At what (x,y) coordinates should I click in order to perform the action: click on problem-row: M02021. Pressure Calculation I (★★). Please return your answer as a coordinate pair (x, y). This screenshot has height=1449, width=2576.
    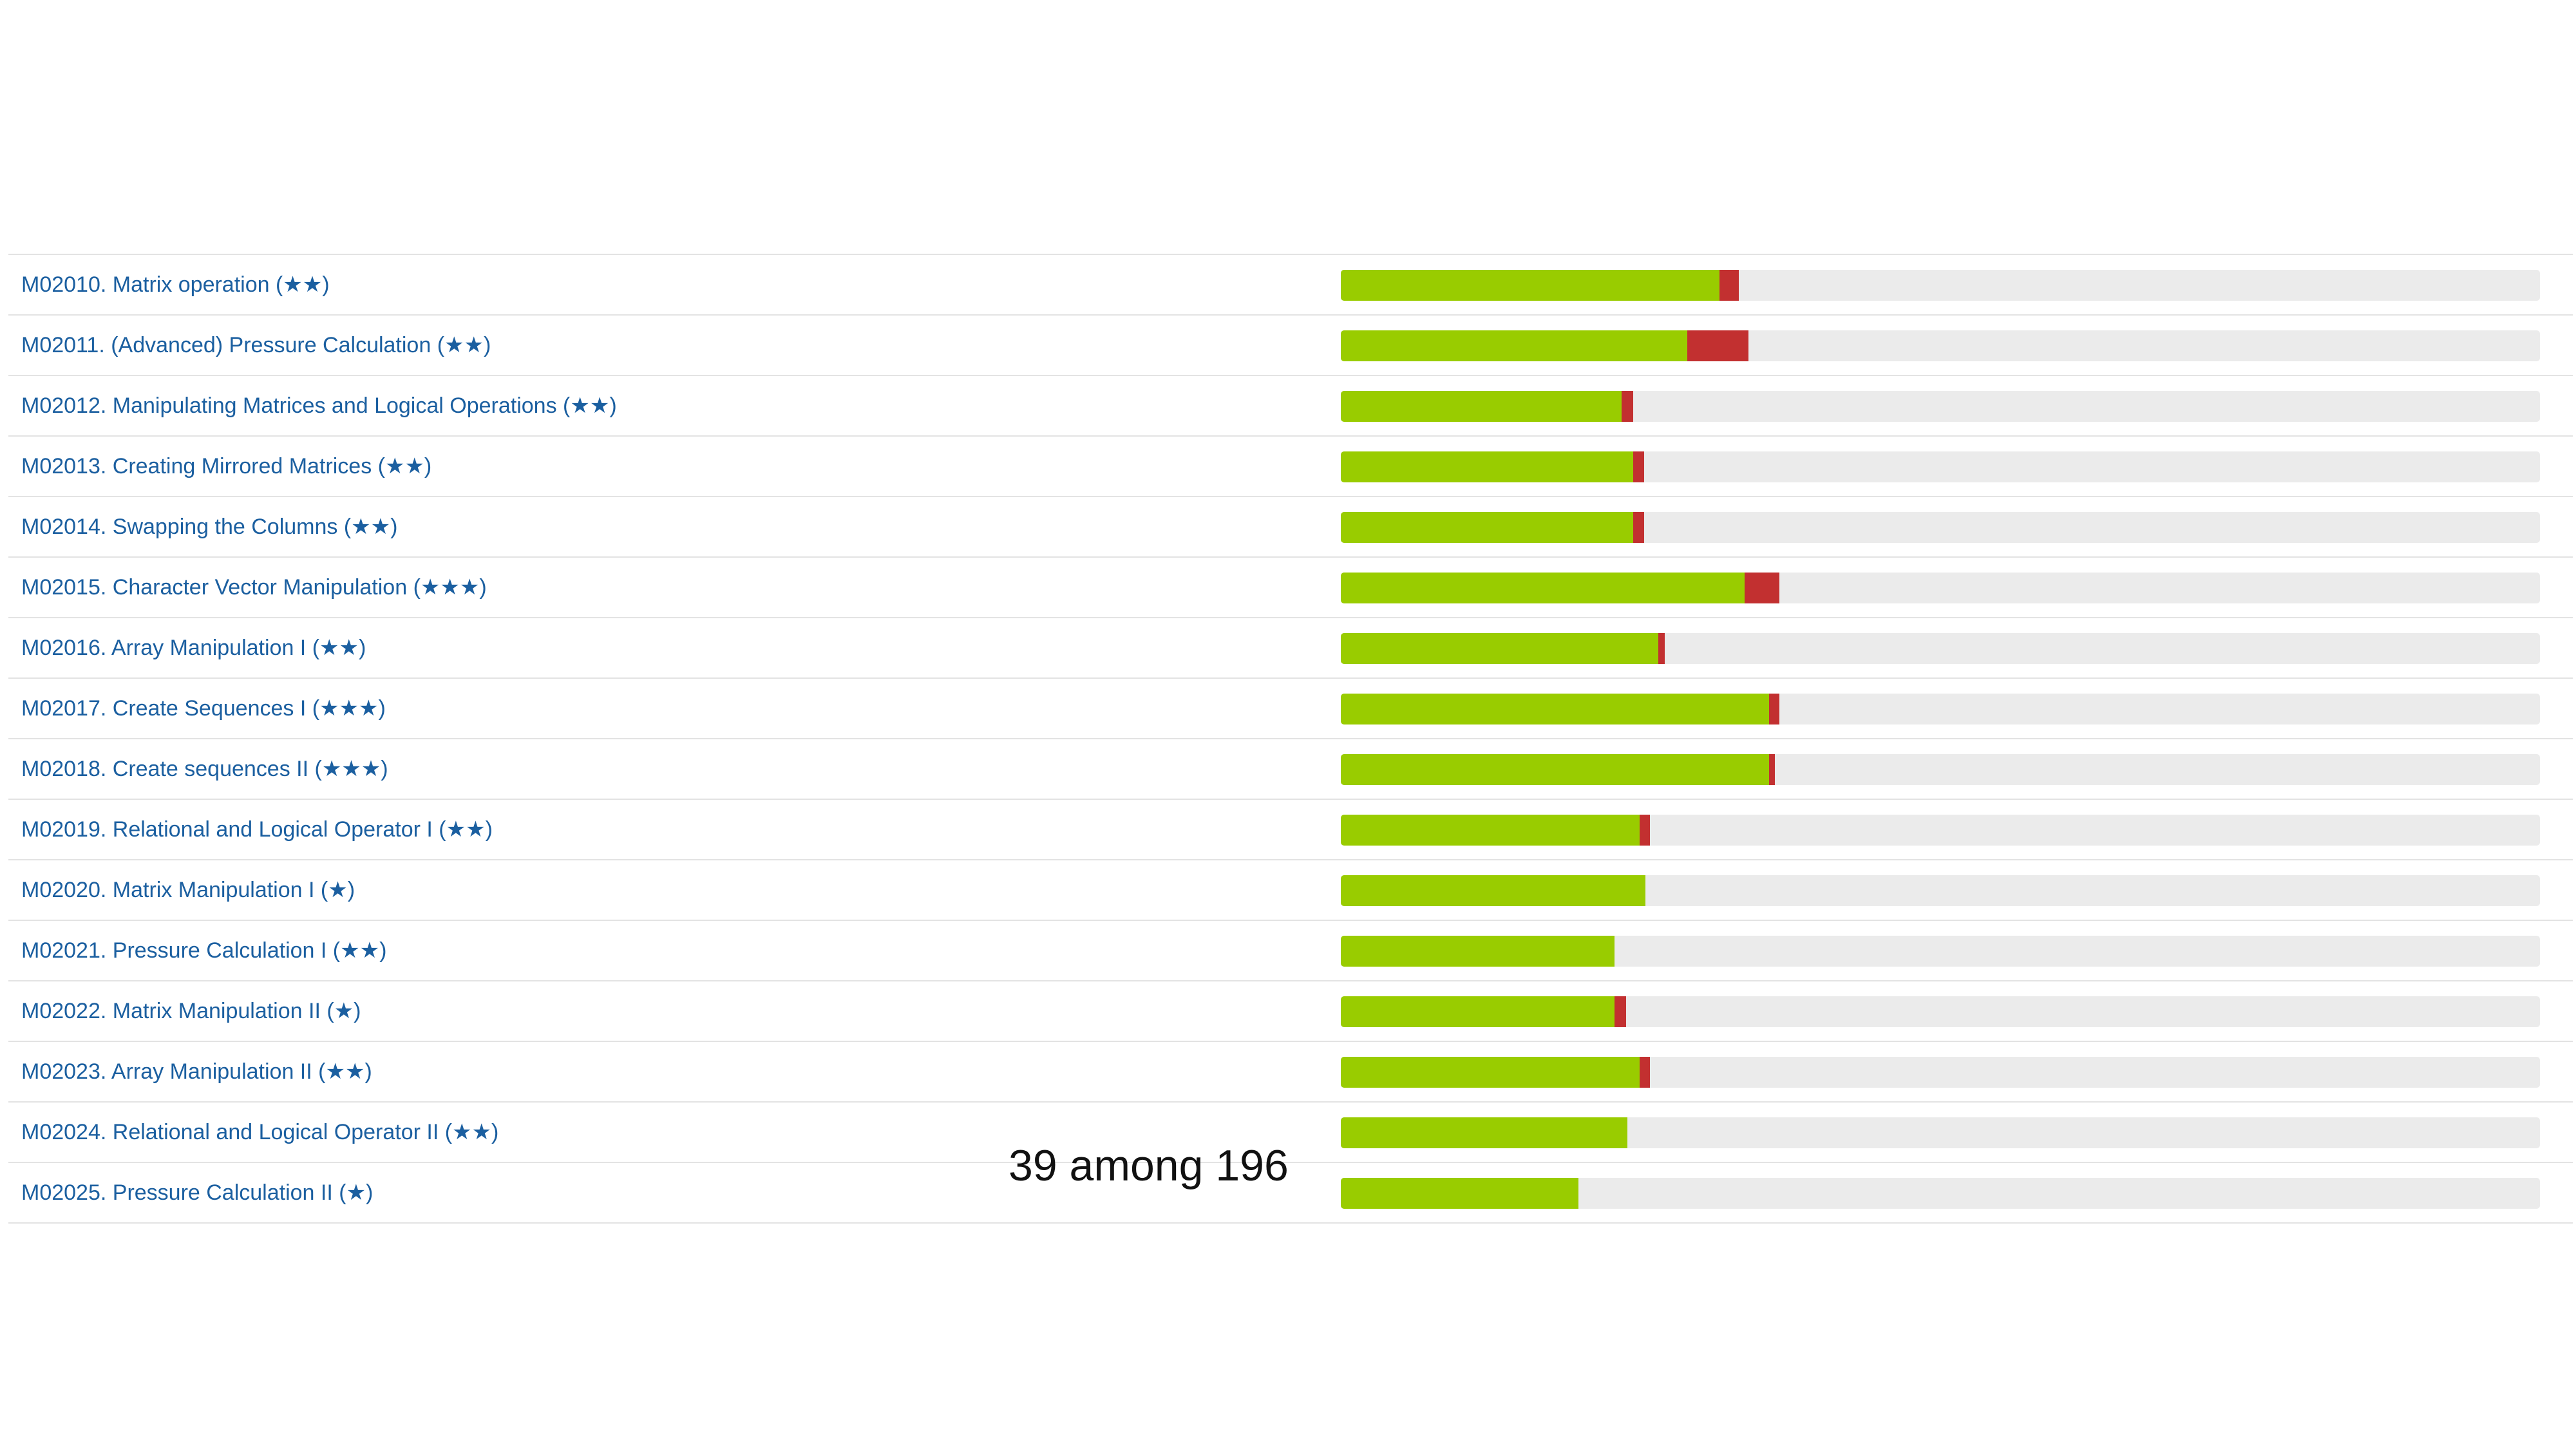
    Looking at the image, I should click on (1290, 951).